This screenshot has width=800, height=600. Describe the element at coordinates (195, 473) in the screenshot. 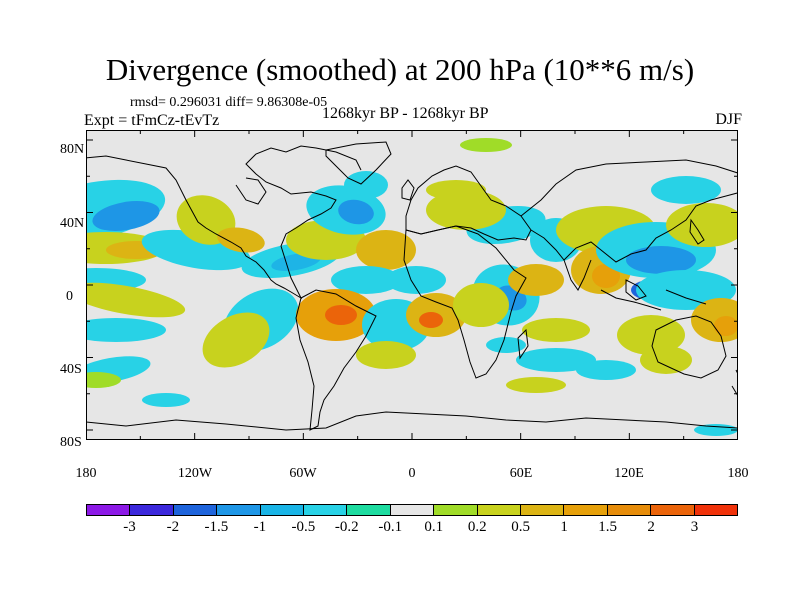

I see `lon-label-120w: 120W` at that location.